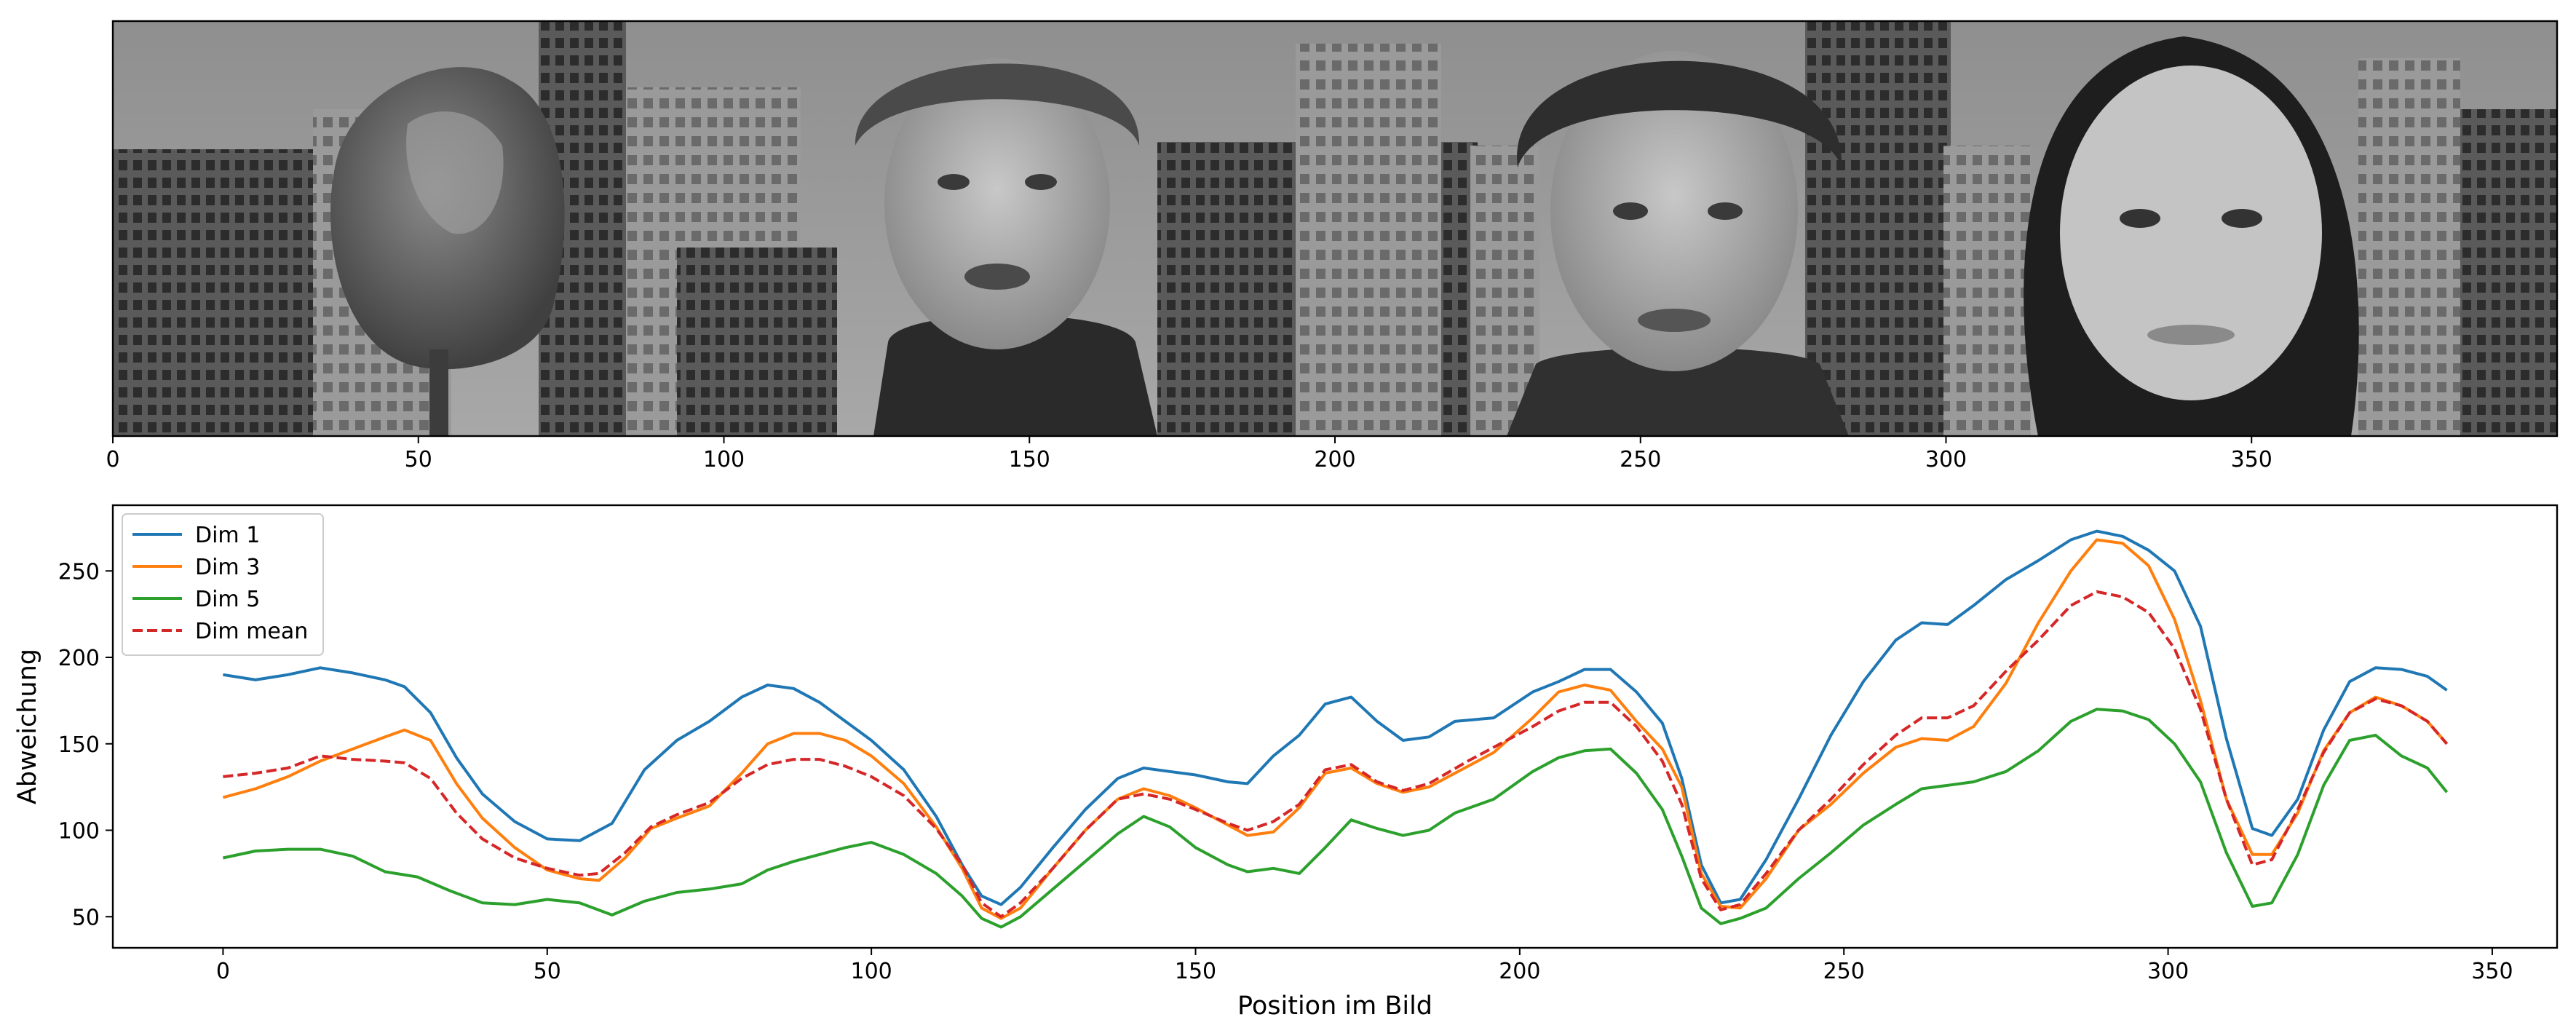  What do you see at coordinates (1334, 1006) in the screenshot?
I see `x-axis-label: Position im Bild` at bounding box center [1334, 1006].